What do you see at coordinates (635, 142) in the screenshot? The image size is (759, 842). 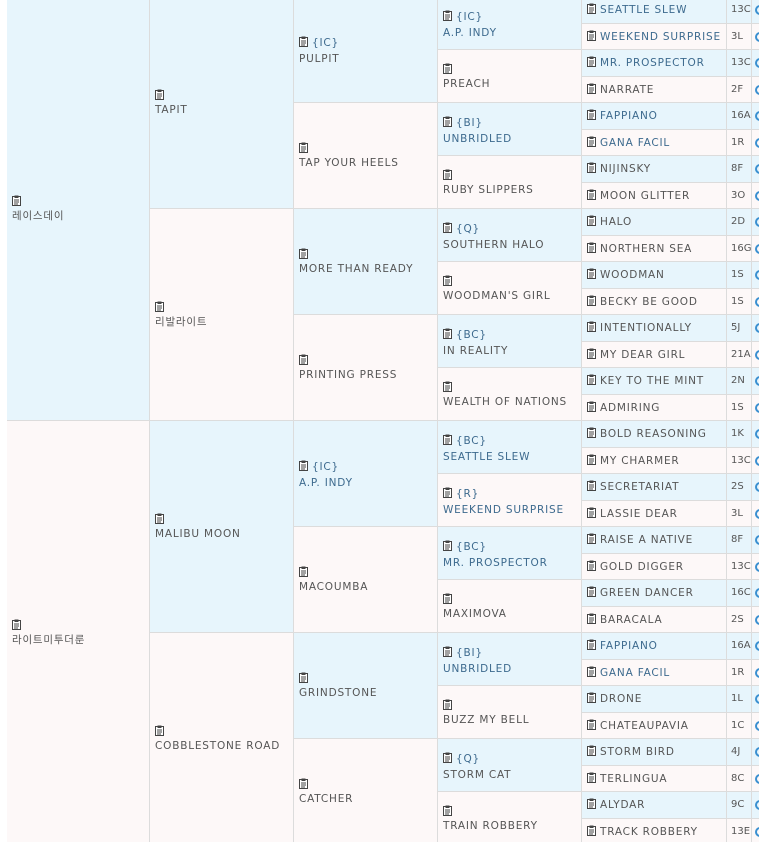 I see `text: GANA FACIL` at bounding box center [635, 142].